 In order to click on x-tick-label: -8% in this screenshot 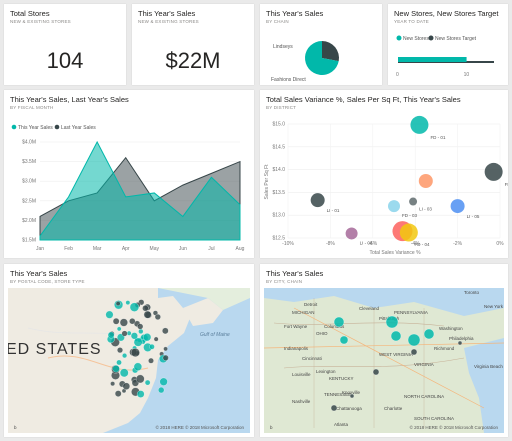, I will do `click(330, 244)`.